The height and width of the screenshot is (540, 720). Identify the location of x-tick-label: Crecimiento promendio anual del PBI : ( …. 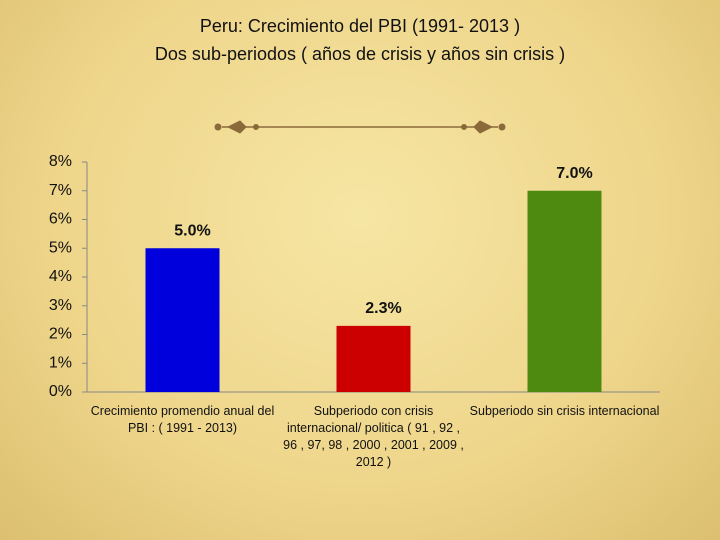
(182, 419).